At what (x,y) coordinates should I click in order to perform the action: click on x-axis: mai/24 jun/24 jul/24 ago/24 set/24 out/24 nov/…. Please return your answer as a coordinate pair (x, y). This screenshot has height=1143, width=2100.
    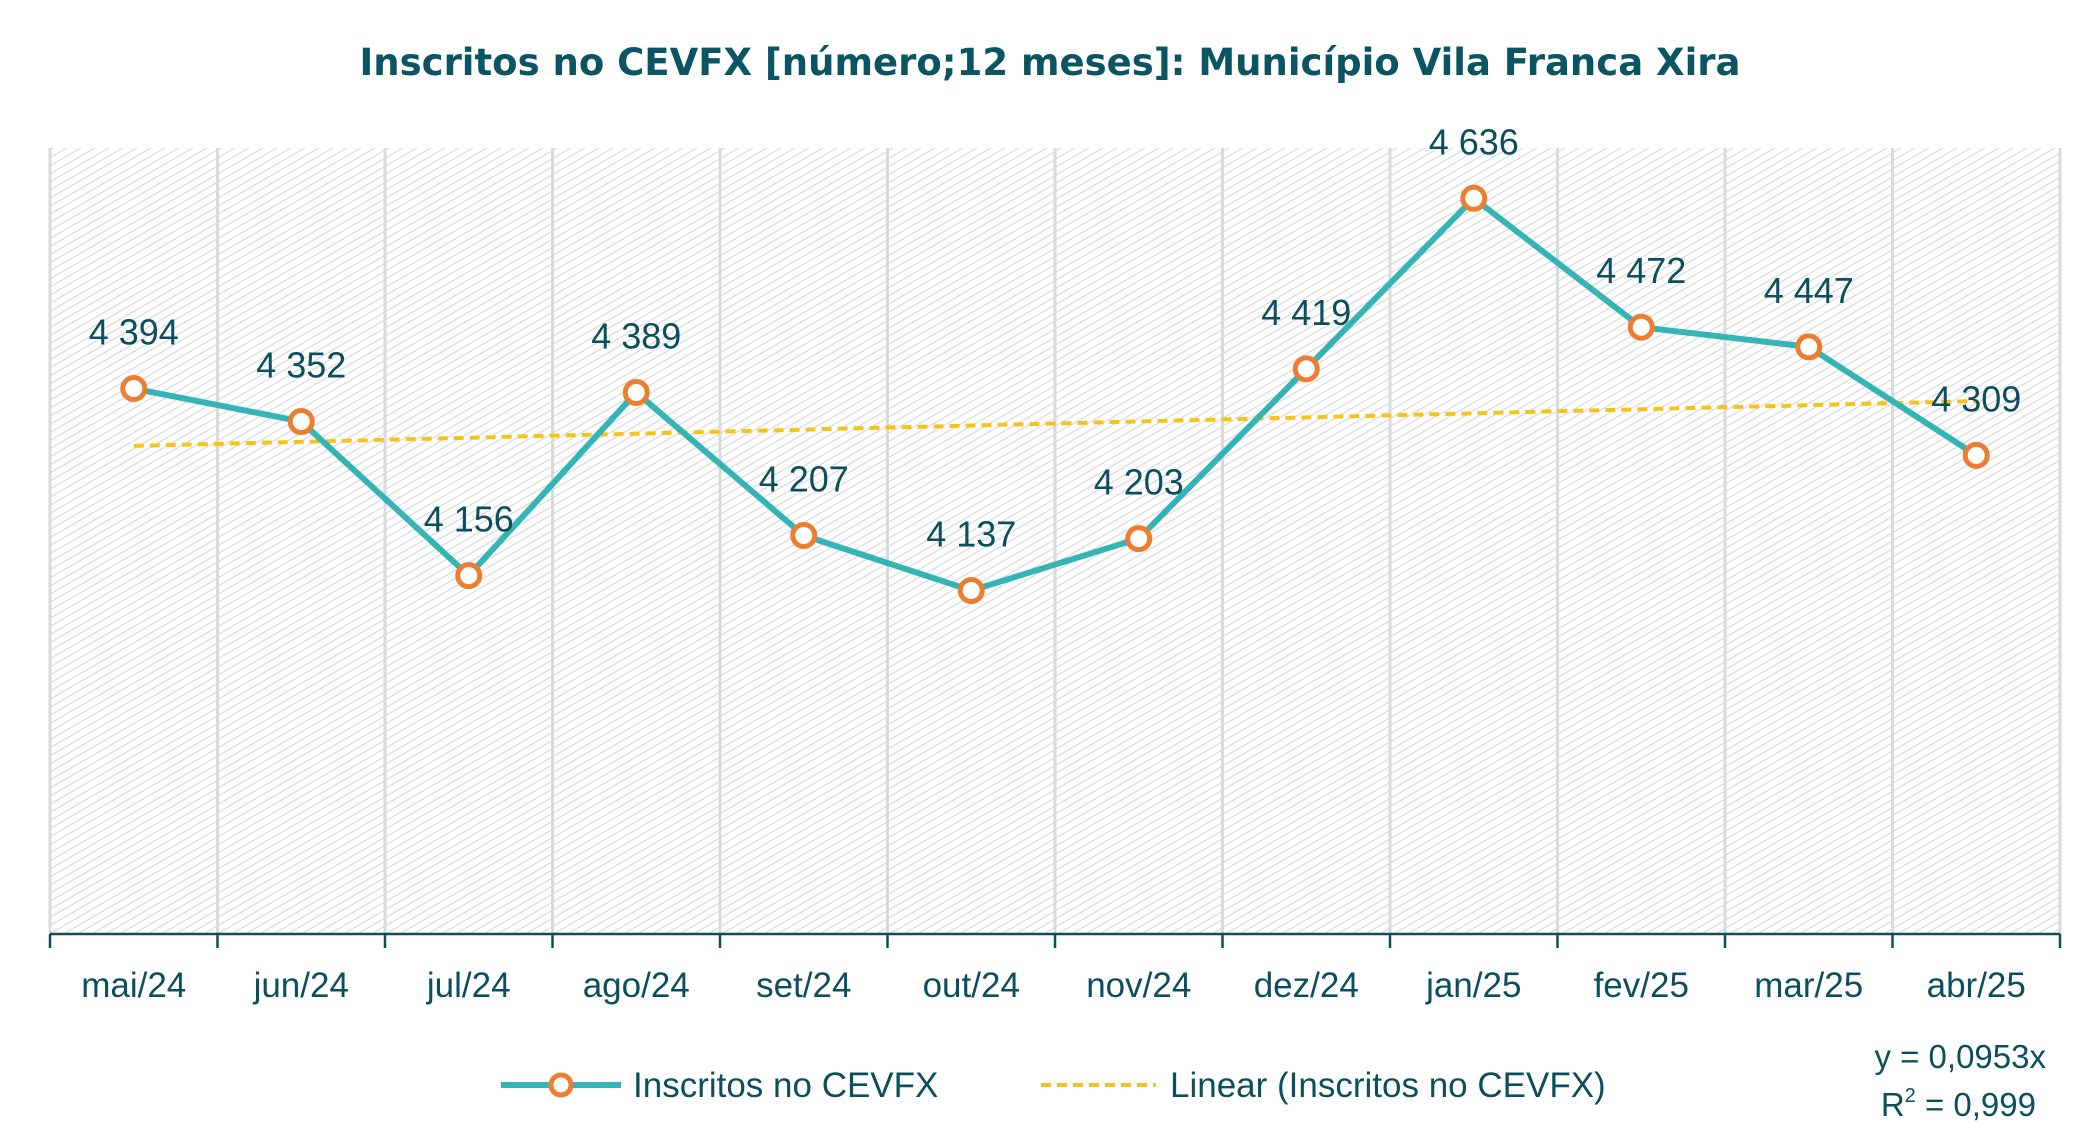
    Looking at the image, I should click on (1055, 968).